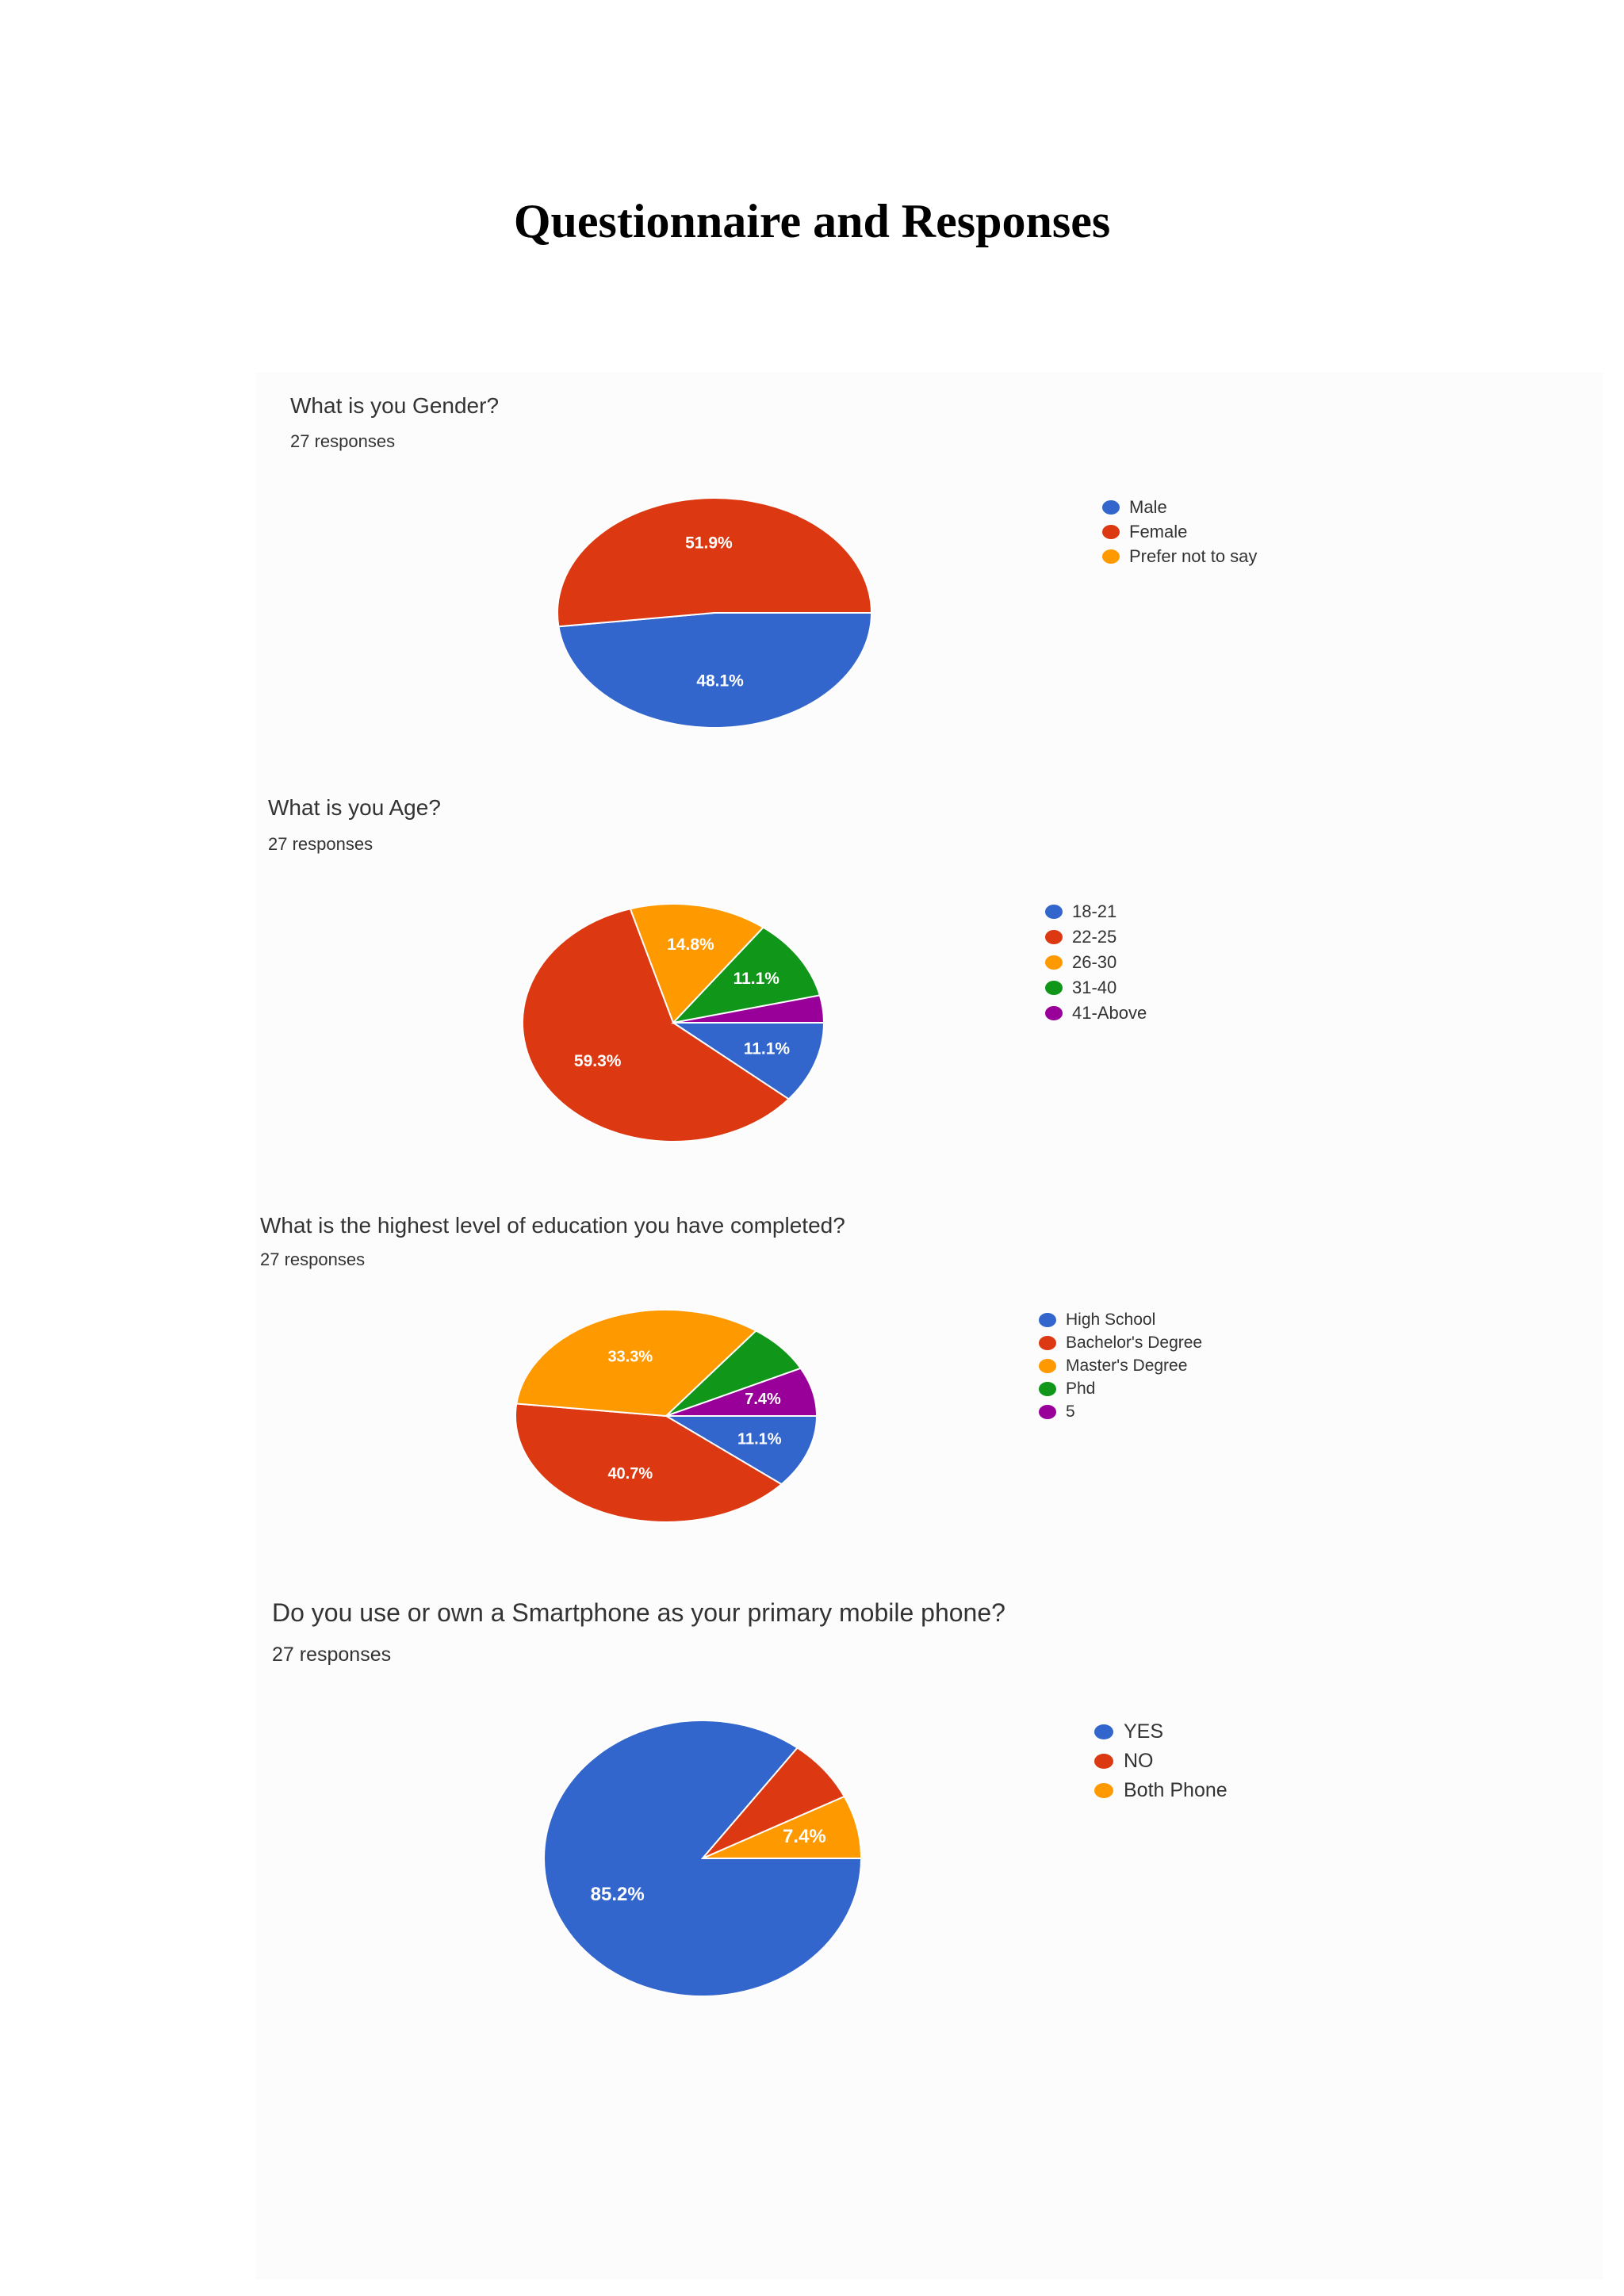 Image resolution: width=1624 pixels, height=2296 pixels. I want to click on question-title: What is you Gender?, so click(395, 406).